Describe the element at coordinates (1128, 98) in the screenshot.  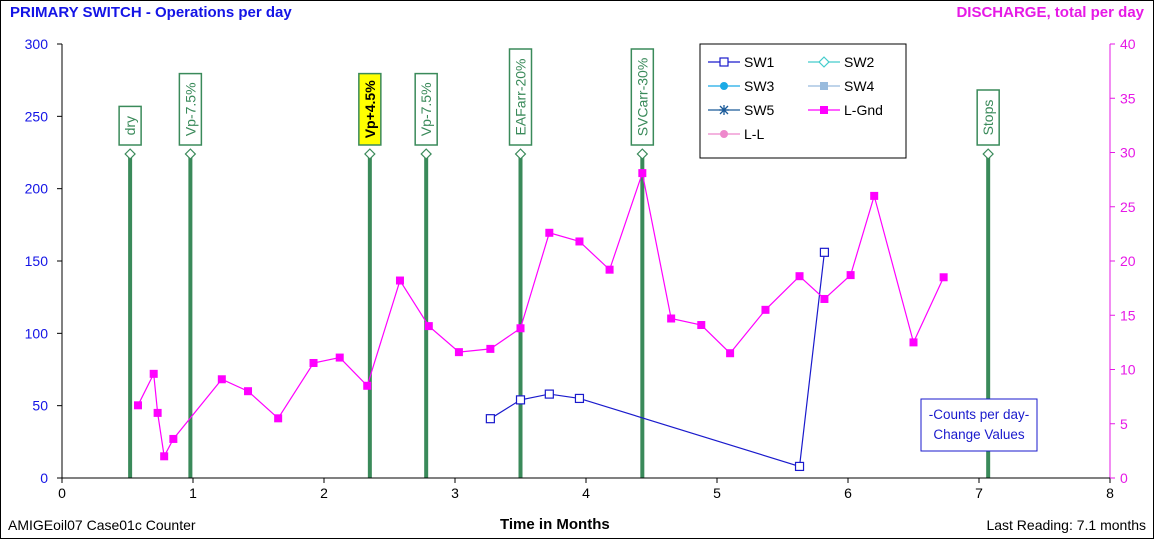
I see `y-right-tick-label: 35` at that location.